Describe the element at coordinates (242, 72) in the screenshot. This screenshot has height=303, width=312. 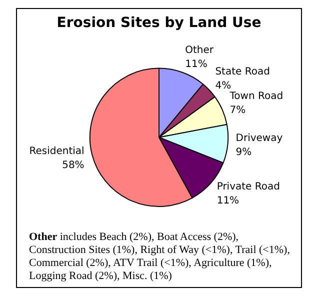
I see `slice-label: State Road` at that location.